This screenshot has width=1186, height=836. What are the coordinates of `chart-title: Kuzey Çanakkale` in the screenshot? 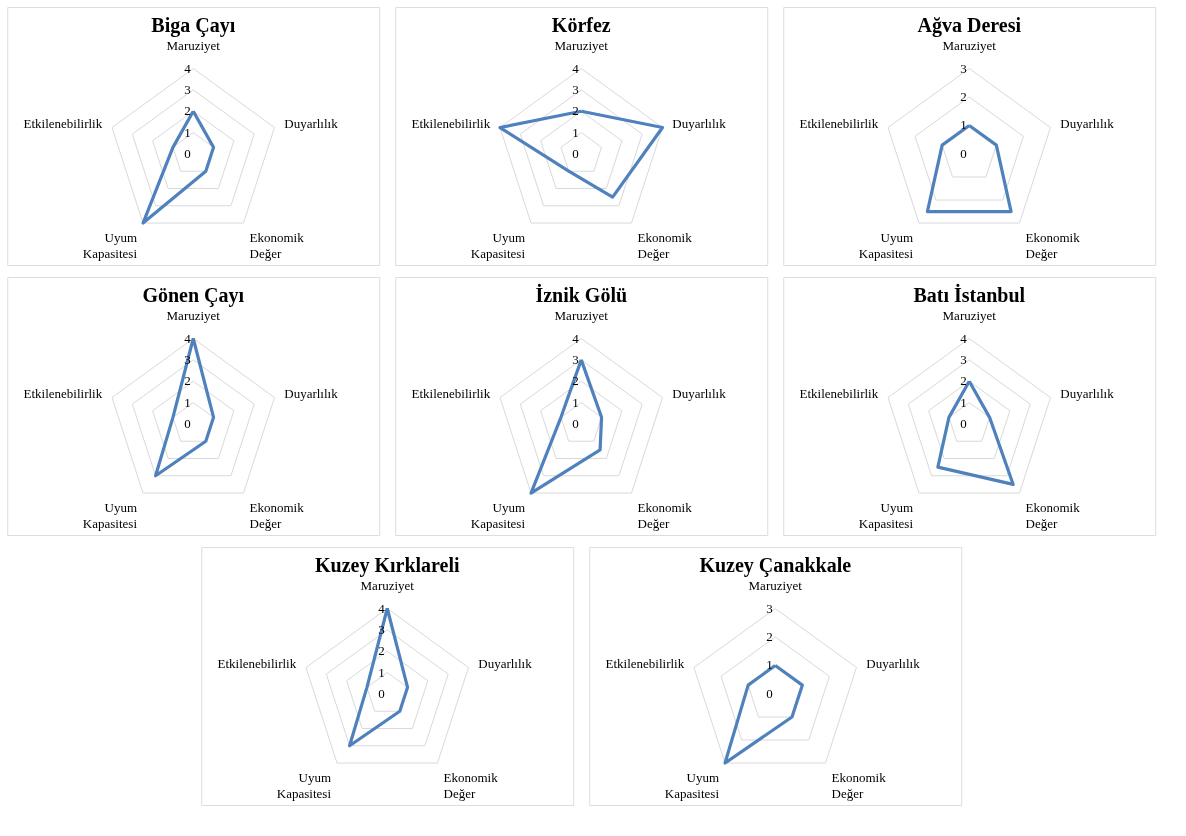 It's located at (775, 565).